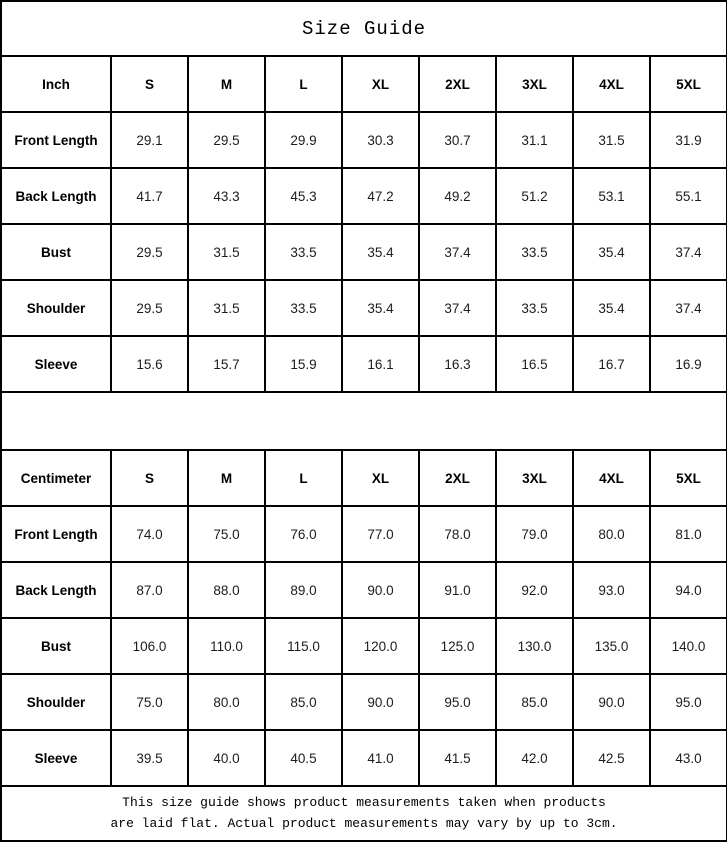 This screenshot has height=842, width=727. What do you see at coordinates (611, 196) in the screenshot?
I see `value-cell: 53.1` at bounding box center [611, 196].